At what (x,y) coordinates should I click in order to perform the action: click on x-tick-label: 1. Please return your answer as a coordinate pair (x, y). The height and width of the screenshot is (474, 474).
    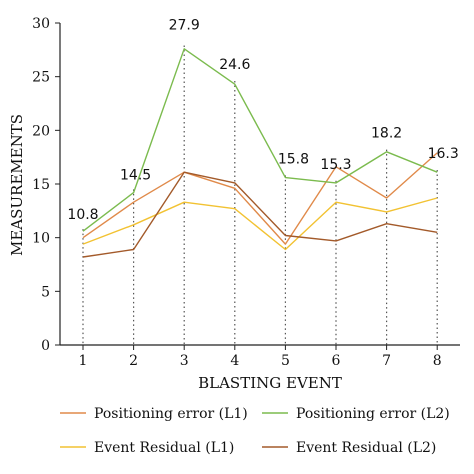
    Looking at the image, I should click on (83, 361).